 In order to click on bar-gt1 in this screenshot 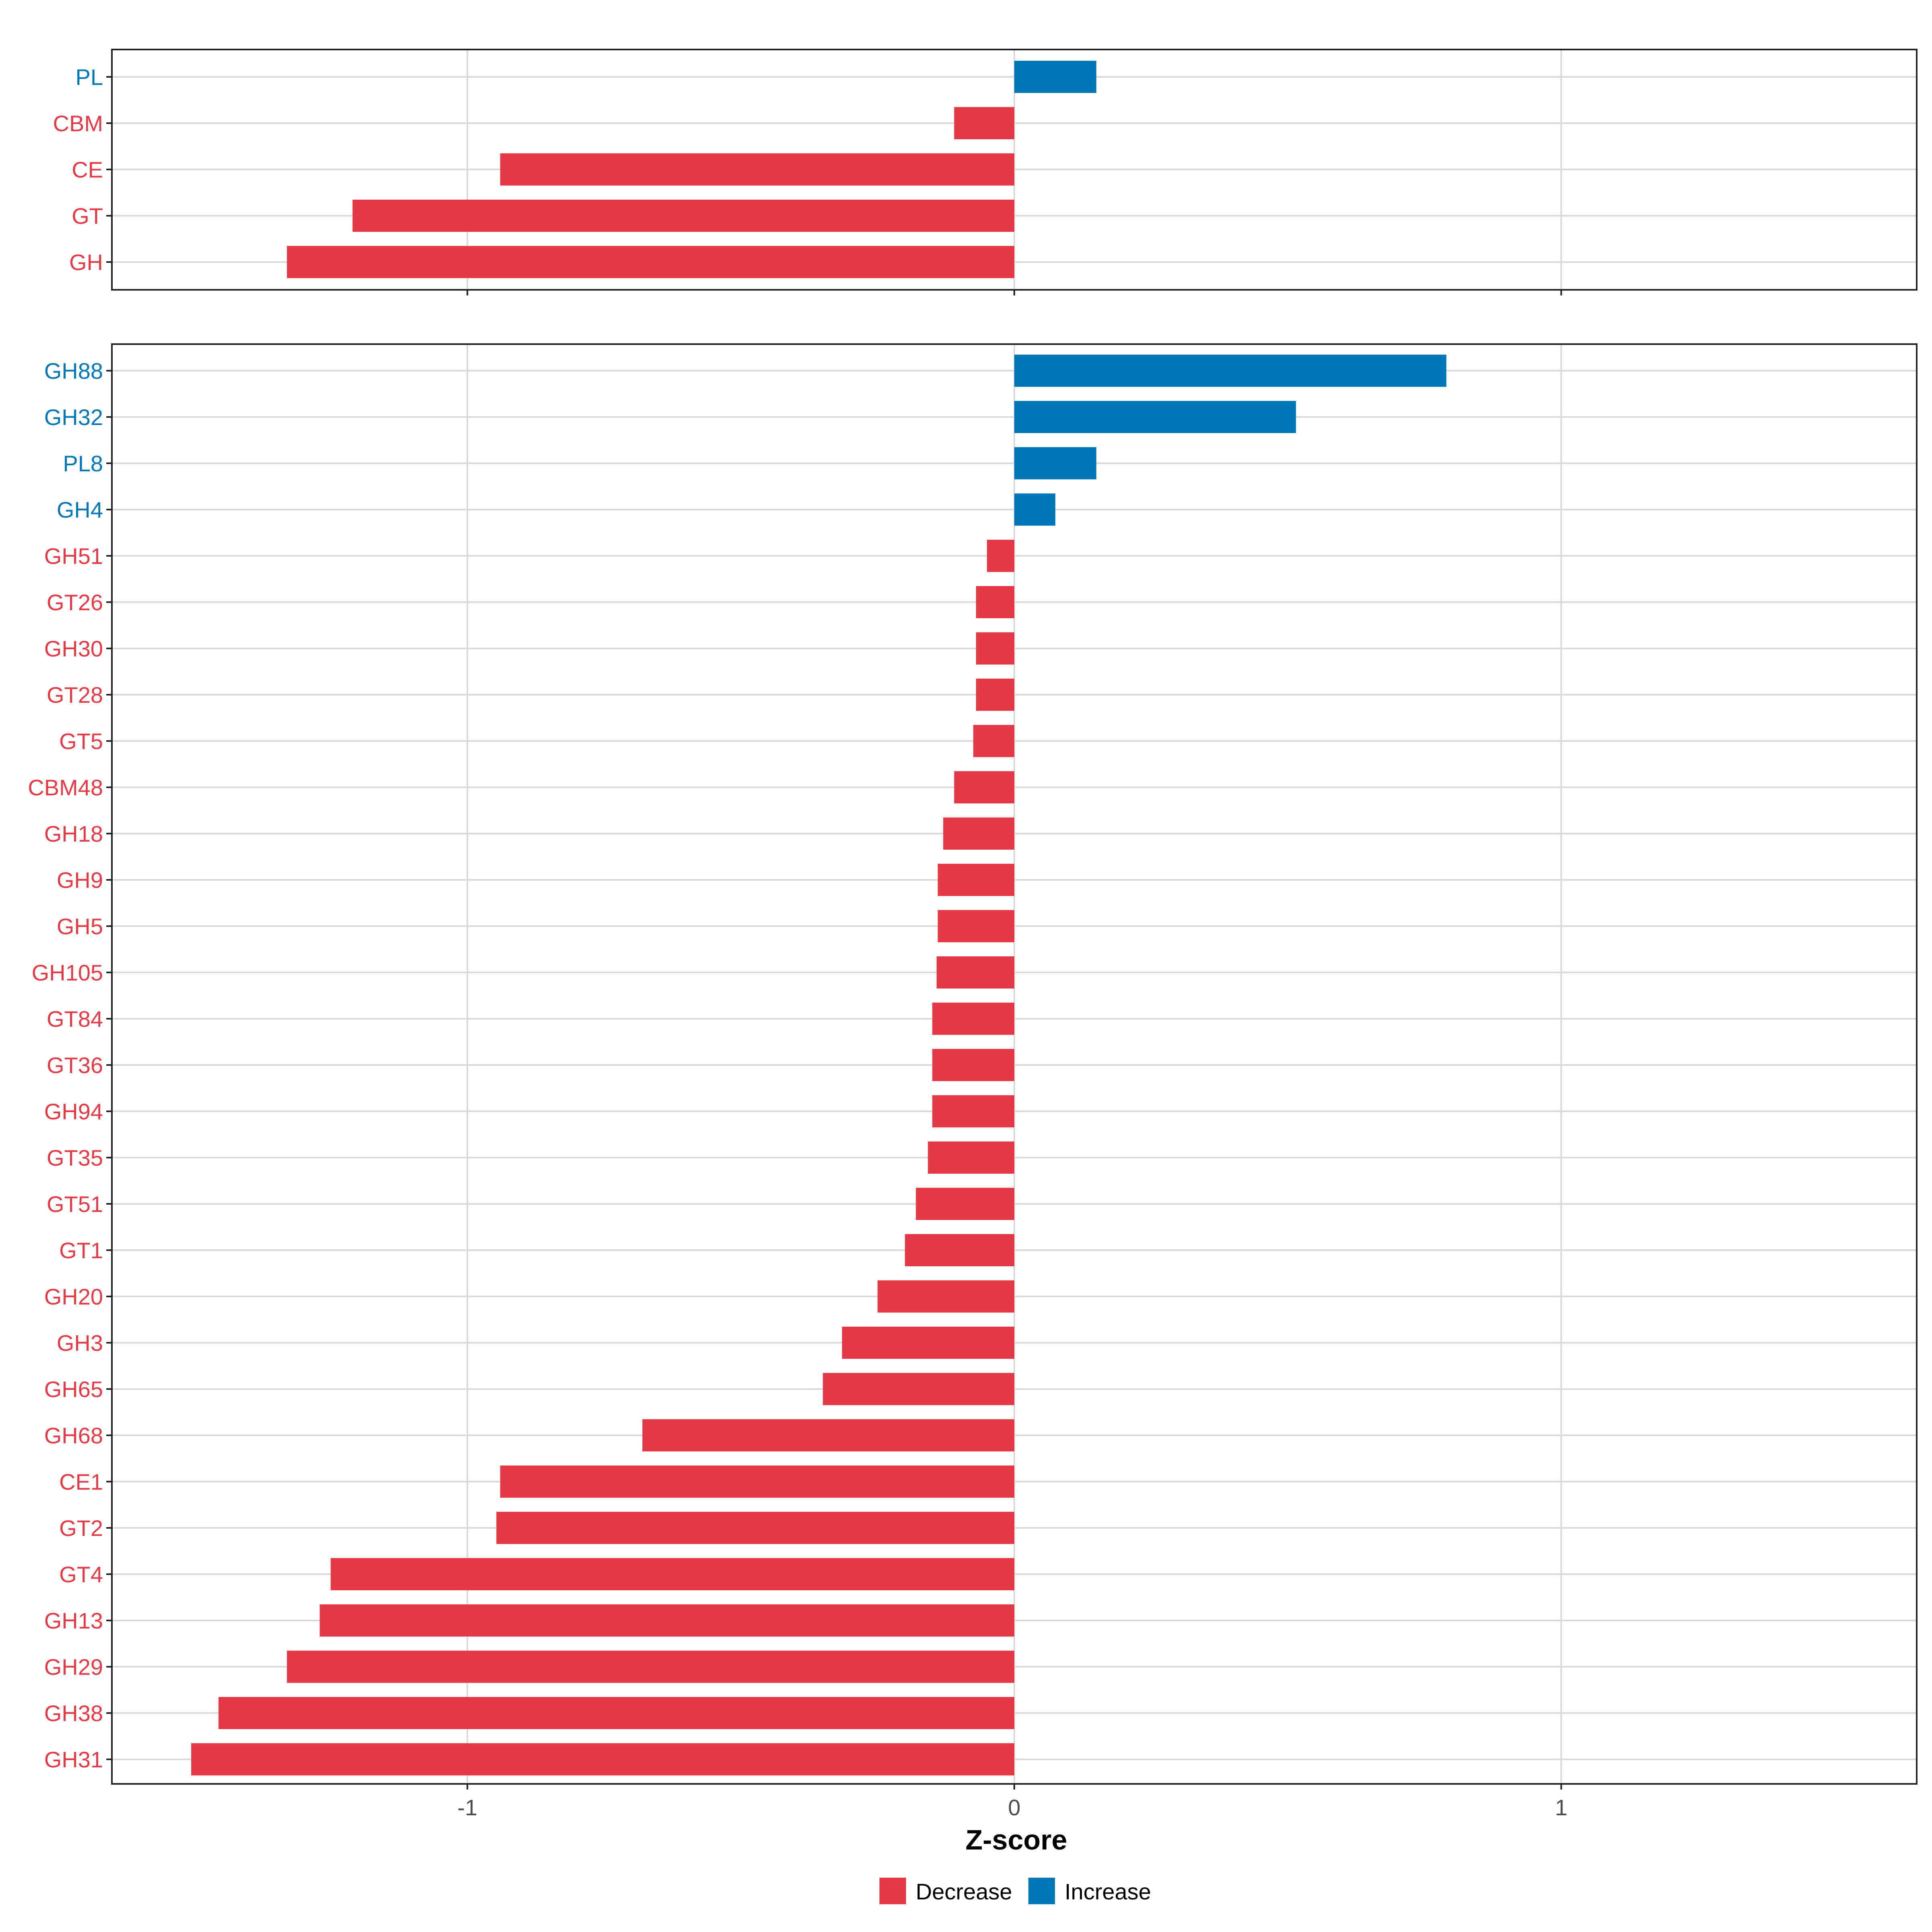, I will do `click(959, 1250)`.